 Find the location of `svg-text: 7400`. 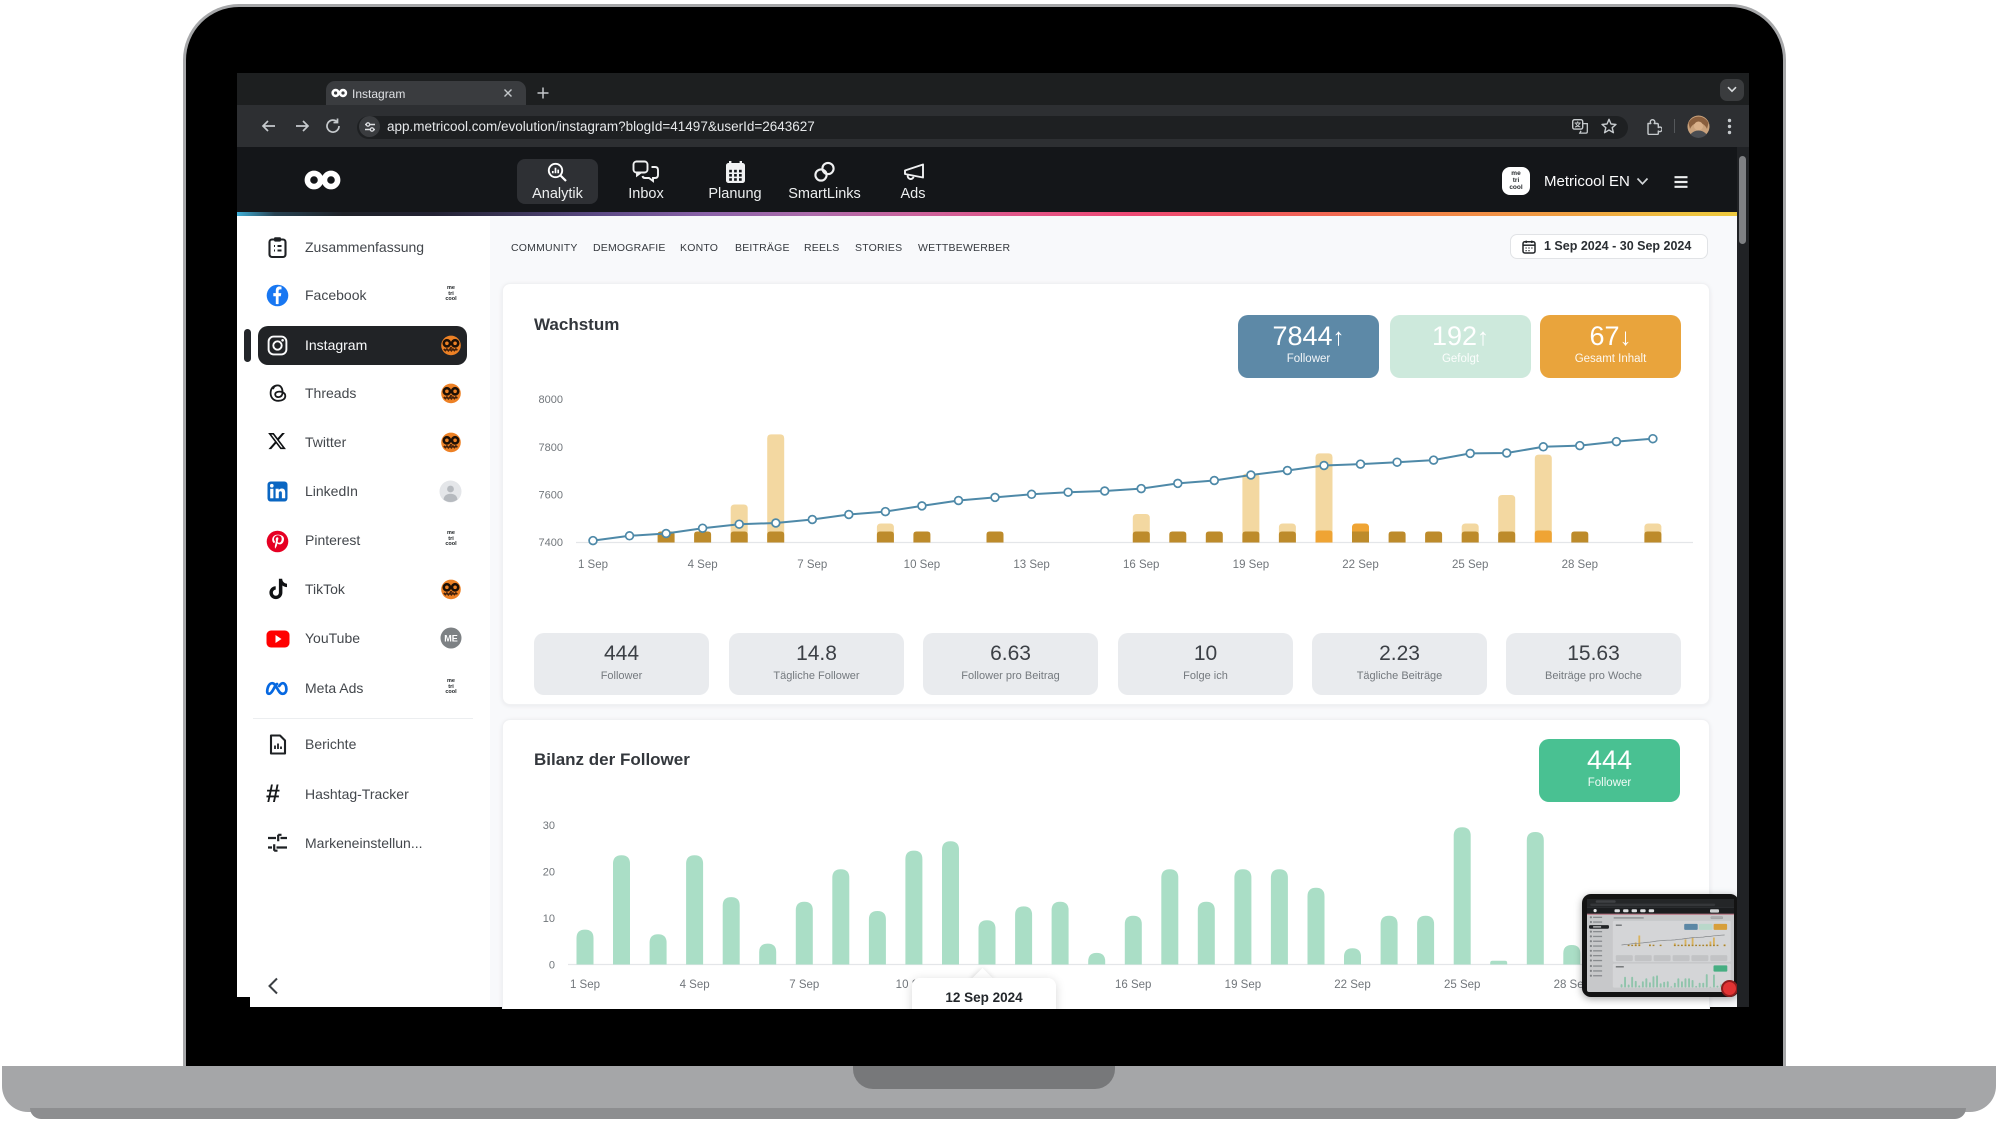

svg-text: 7400 is located at coordinates (551, 543).